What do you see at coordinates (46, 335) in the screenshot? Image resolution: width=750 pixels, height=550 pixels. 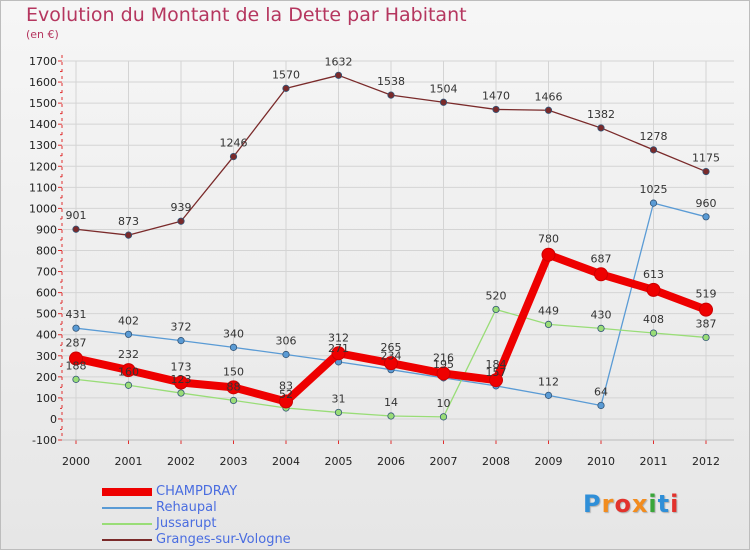 I see `y-tick-label: 400` at bounding box center [46, 335].